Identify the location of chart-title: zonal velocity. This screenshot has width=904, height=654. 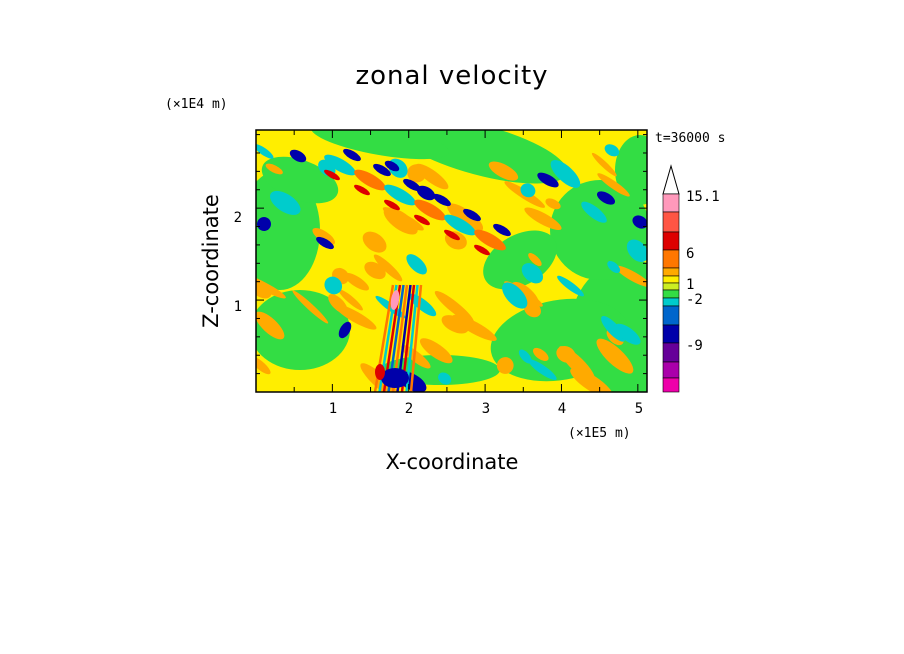
(451, 76).